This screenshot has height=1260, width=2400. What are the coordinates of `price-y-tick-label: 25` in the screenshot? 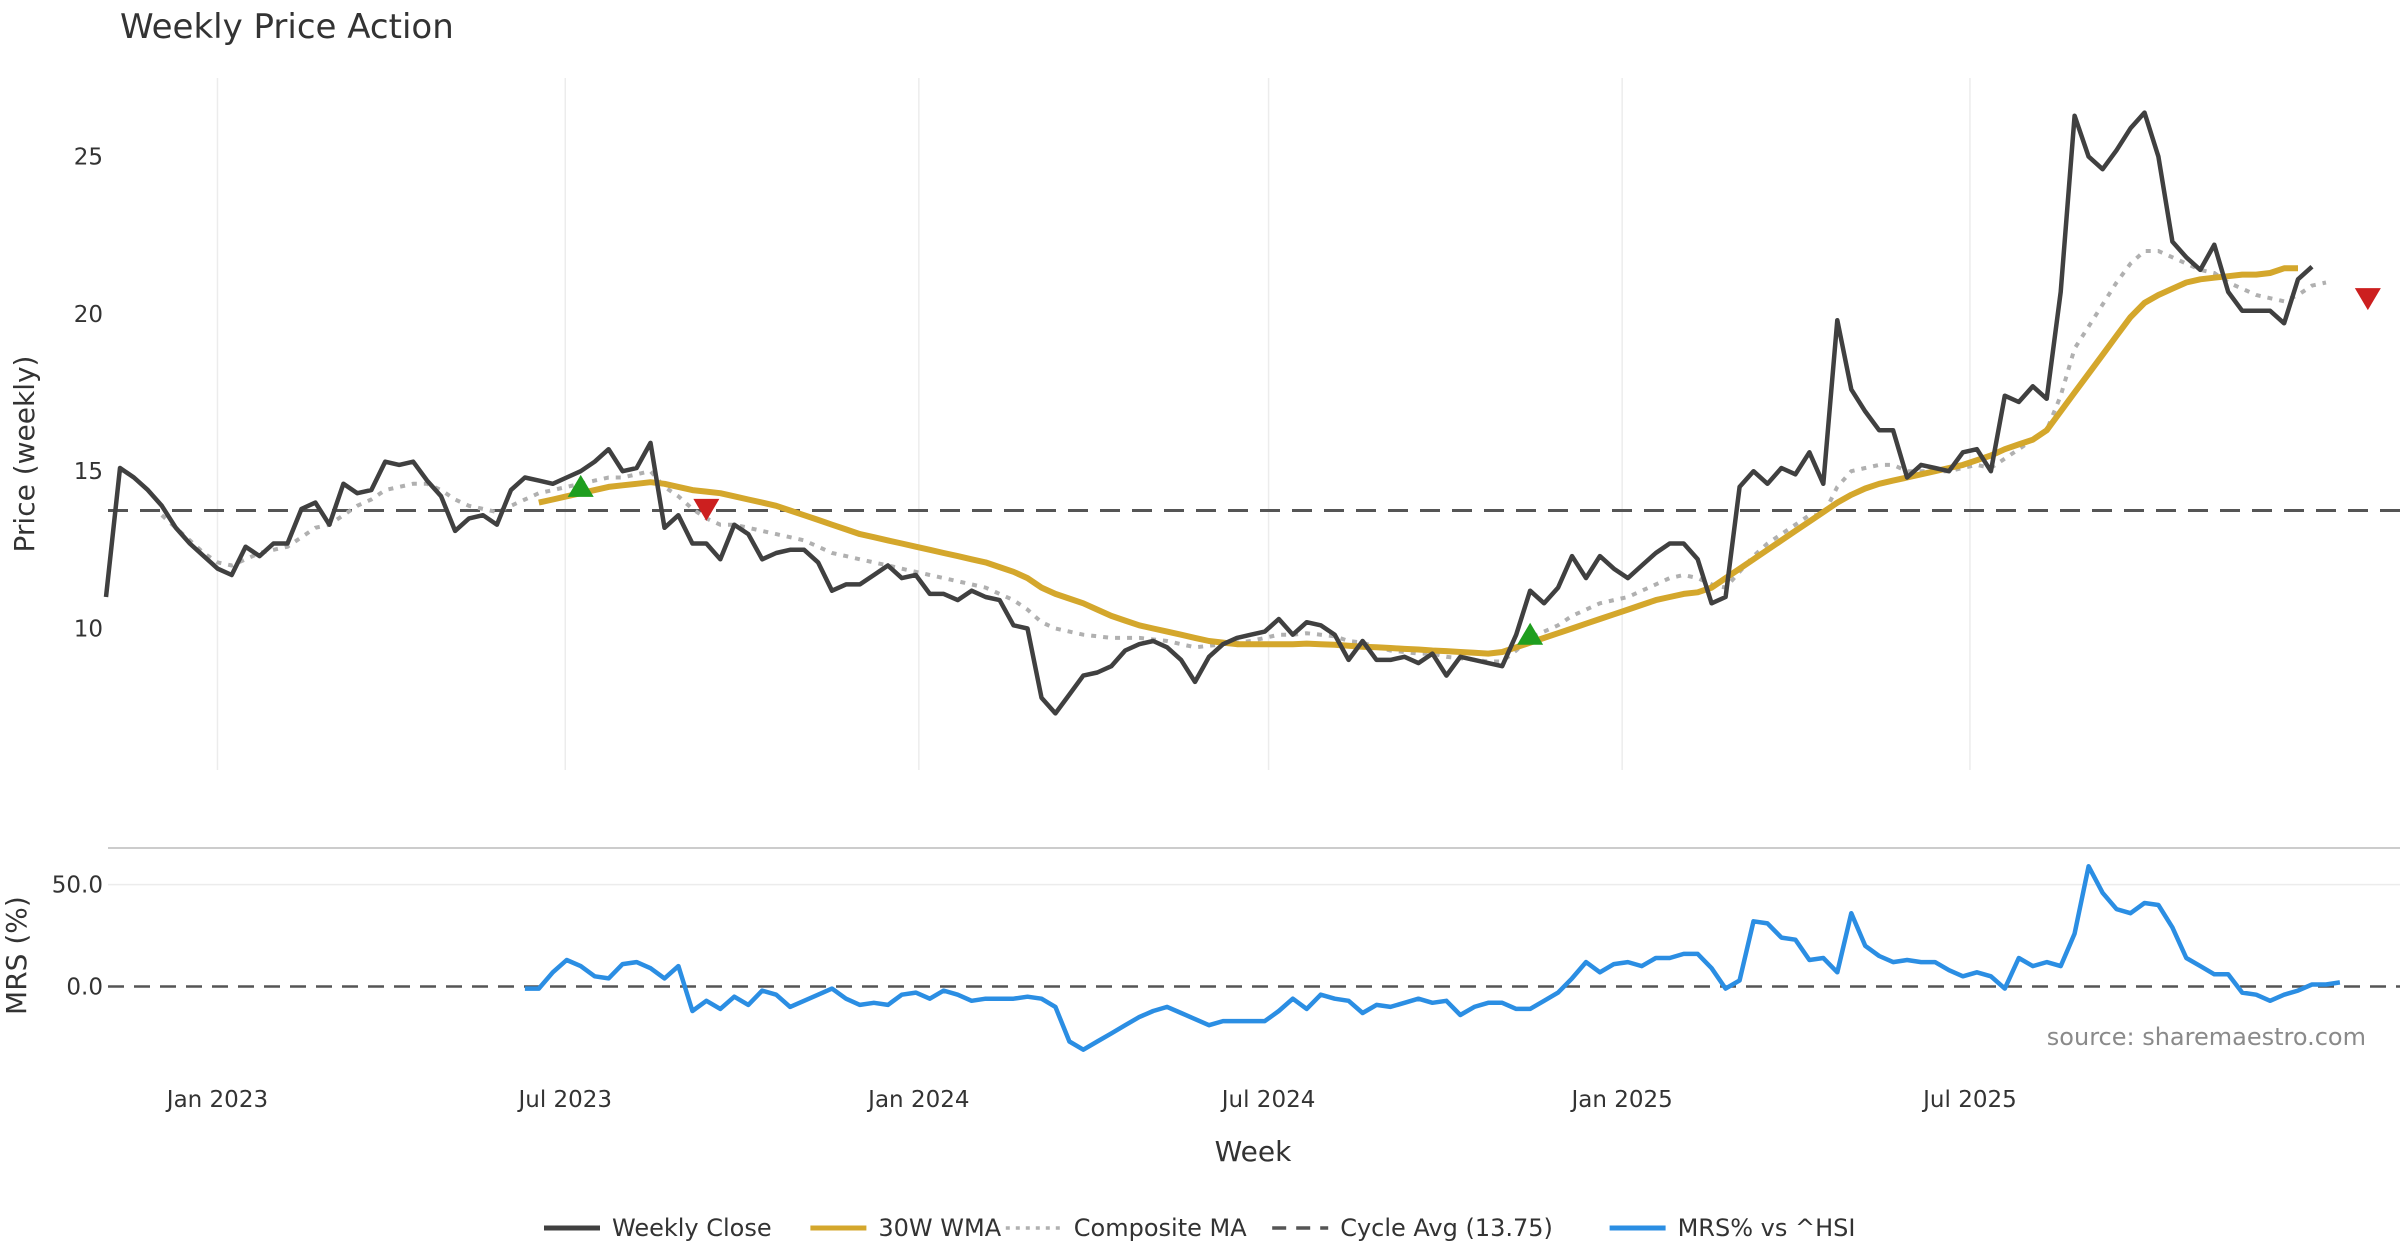 It's located at (88, 158).